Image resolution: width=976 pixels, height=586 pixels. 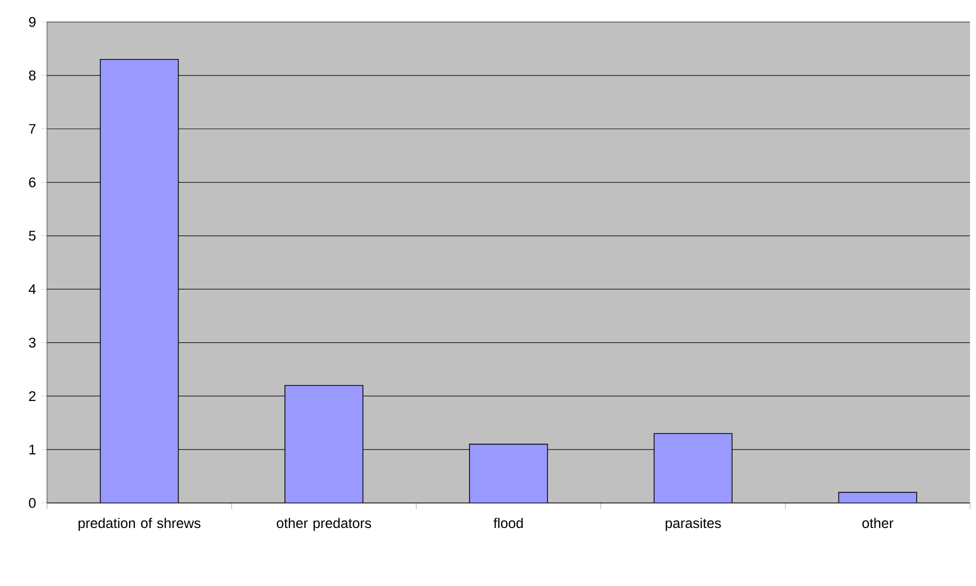 What do you see at coordinates (32, 235) in the screenshot?
I see `y-tick-label: 5` at bounding box center [32, 235].